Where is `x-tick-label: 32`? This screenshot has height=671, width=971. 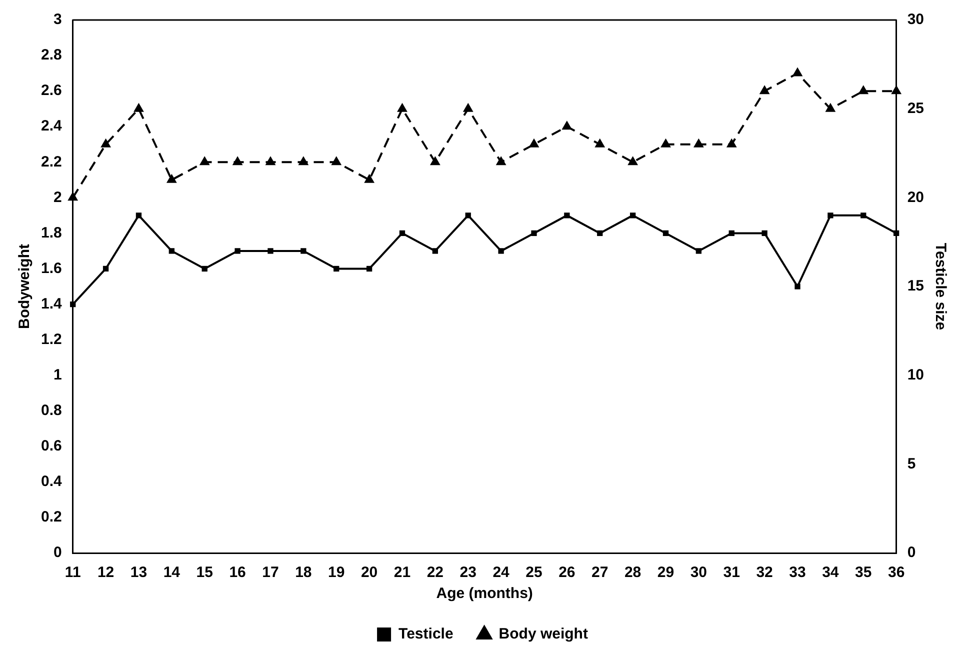
x-tick-label: 32 is located at coordinates (764, 573).